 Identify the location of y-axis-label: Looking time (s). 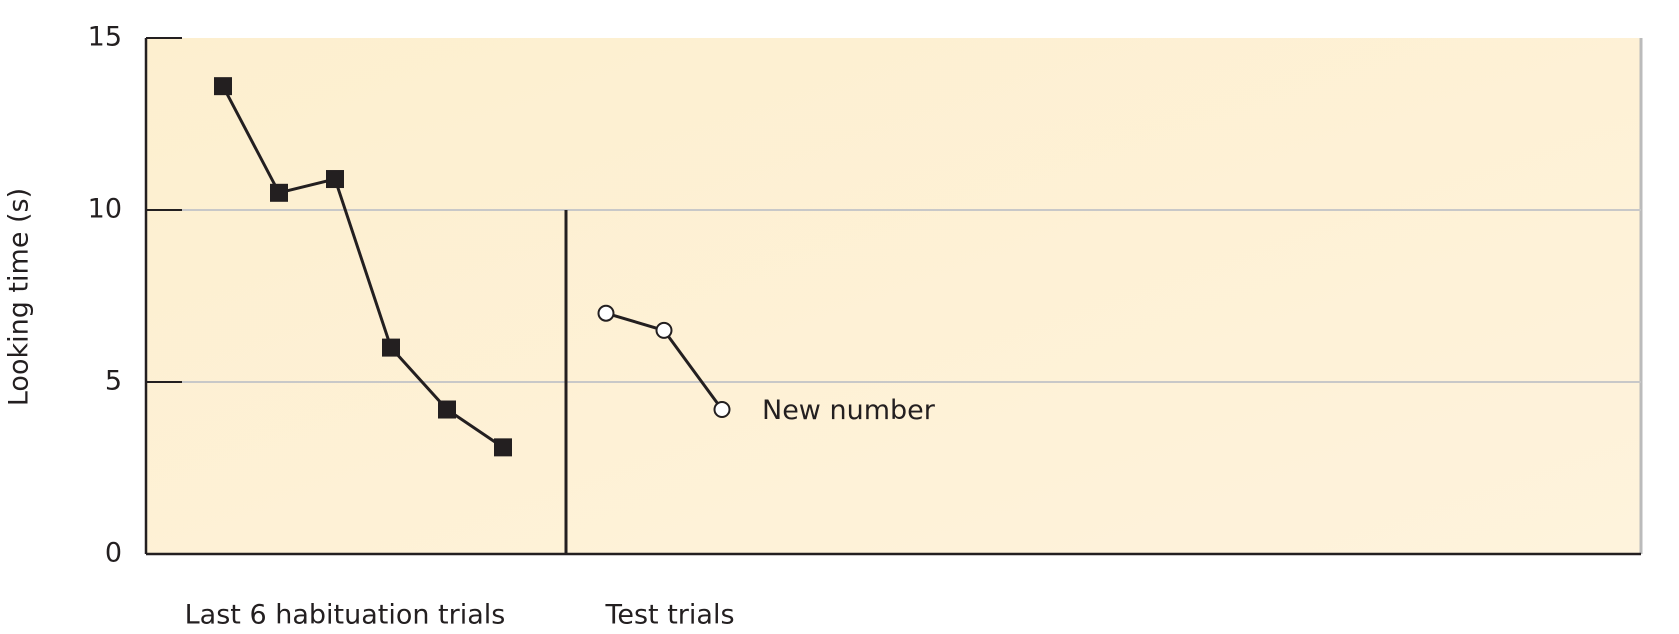
(19, 297).